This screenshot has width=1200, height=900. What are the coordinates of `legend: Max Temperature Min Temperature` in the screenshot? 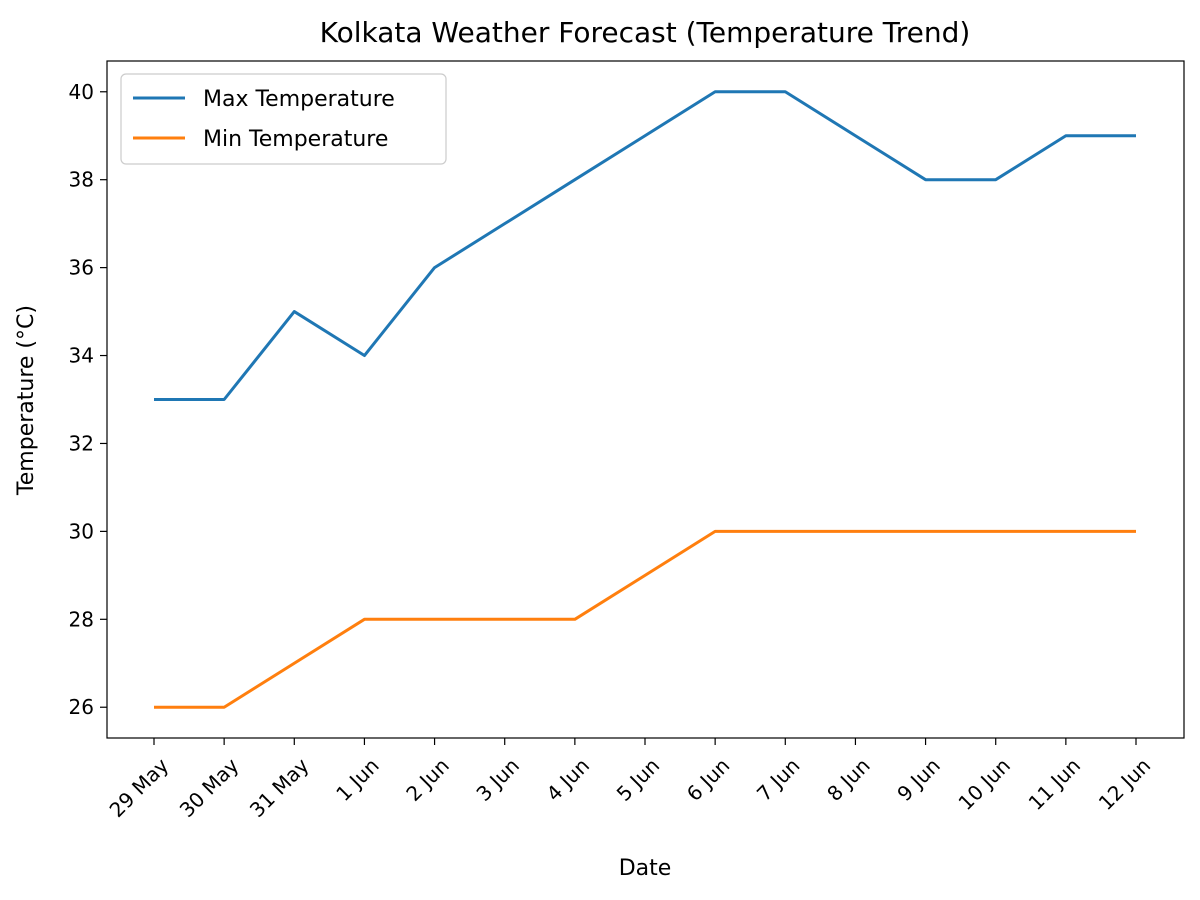 It's located at (283, 119).